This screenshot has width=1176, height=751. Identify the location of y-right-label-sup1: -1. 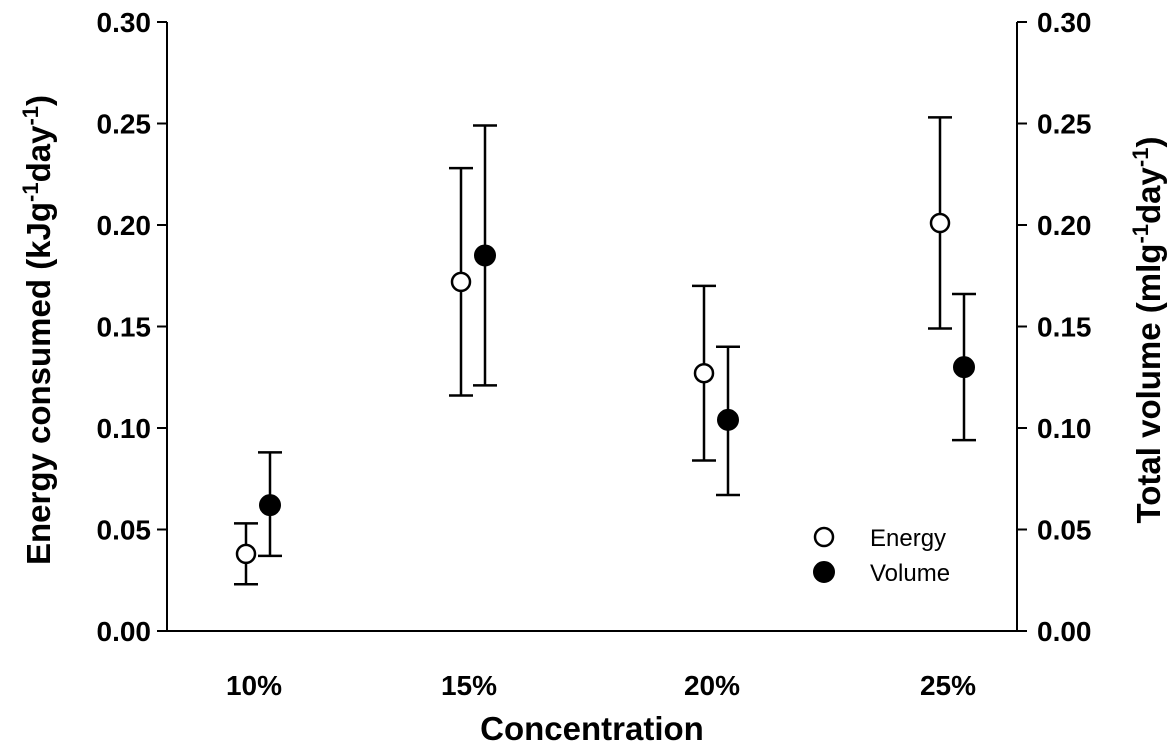
(1140, 234).